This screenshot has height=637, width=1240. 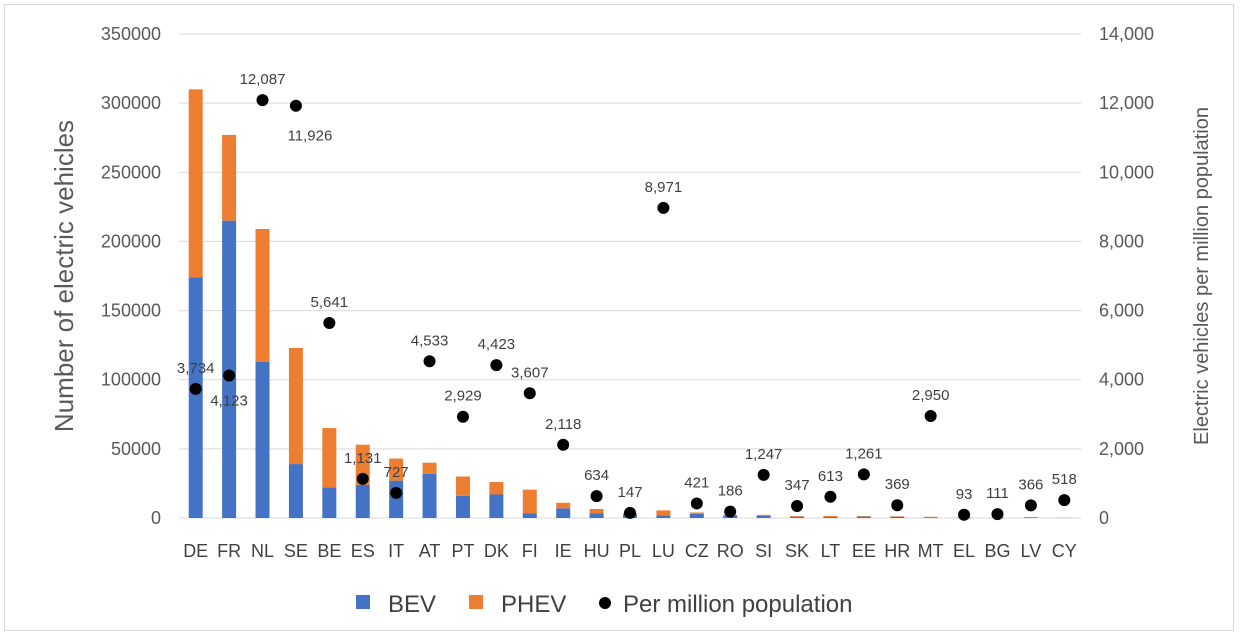 I want to click on data-label: 4,123, so click(x=229, y=400).